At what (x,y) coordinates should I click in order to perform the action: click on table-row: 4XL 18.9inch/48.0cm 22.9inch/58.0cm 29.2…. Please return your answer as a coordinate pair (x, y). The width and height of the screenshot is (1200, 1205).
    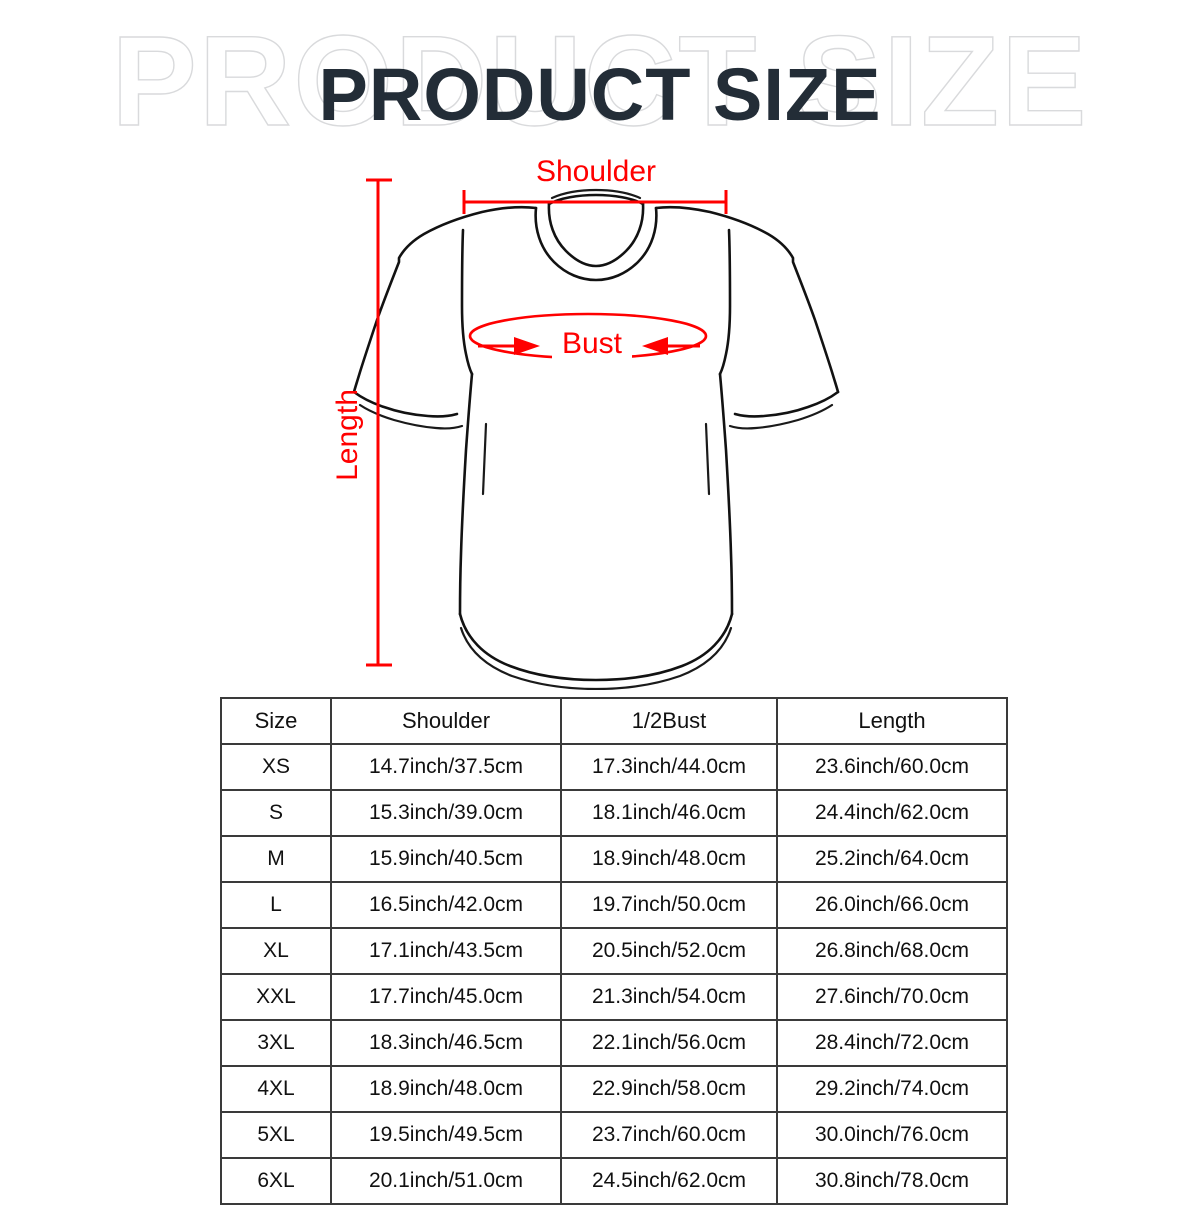
    Looking at the image, I should click on (614, 1089).